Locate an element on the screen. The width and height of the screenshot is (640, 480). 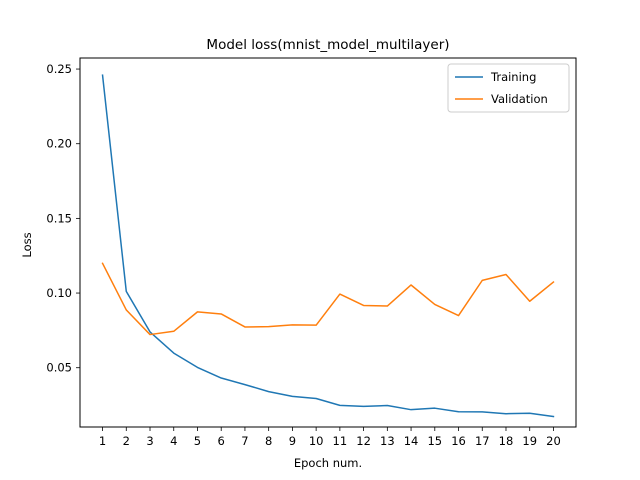
x-tick-label: 15 is located at coordinates (434, 441).